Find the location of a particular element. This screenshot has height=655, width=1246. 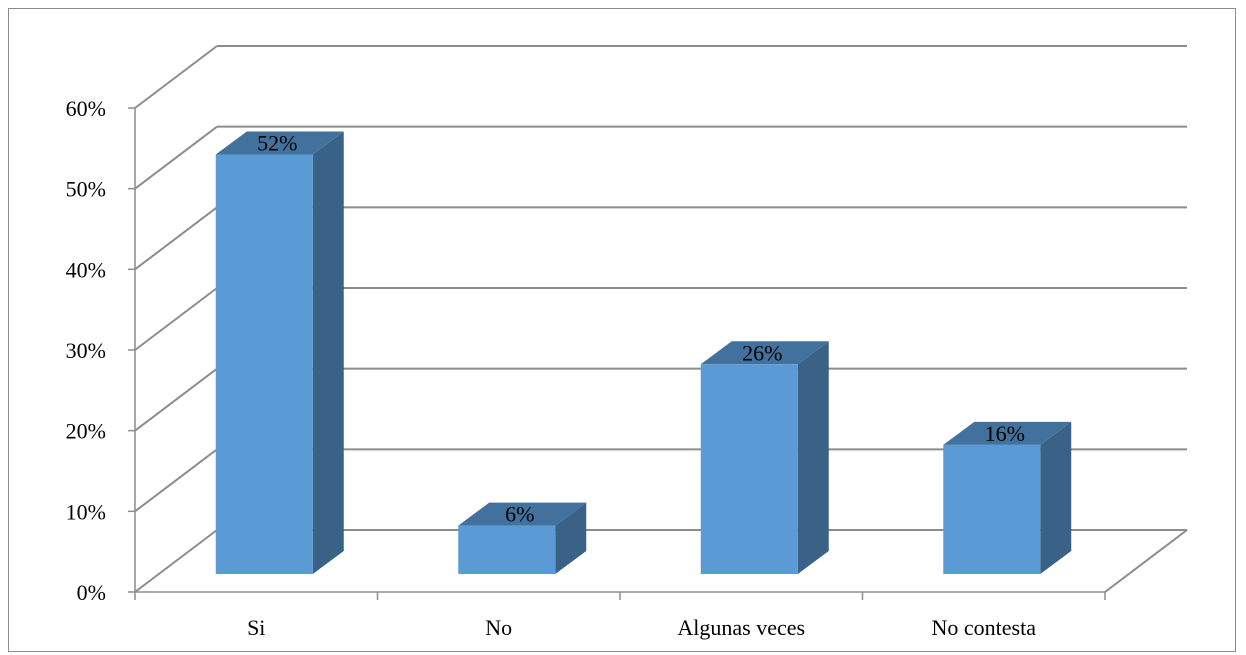

x-tick-label: Si is located at coordinates (256, 627).